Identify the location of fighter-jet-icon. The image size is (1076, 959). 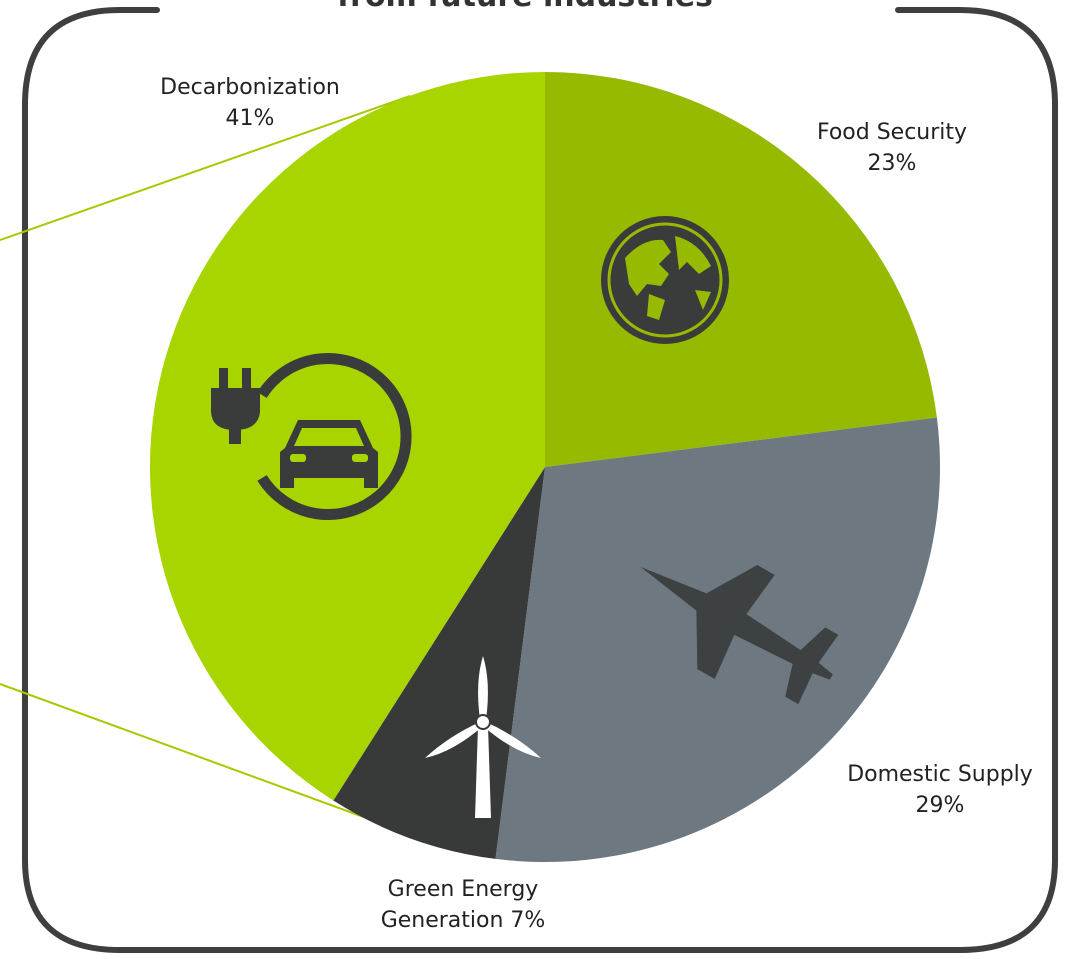
(739, 635).